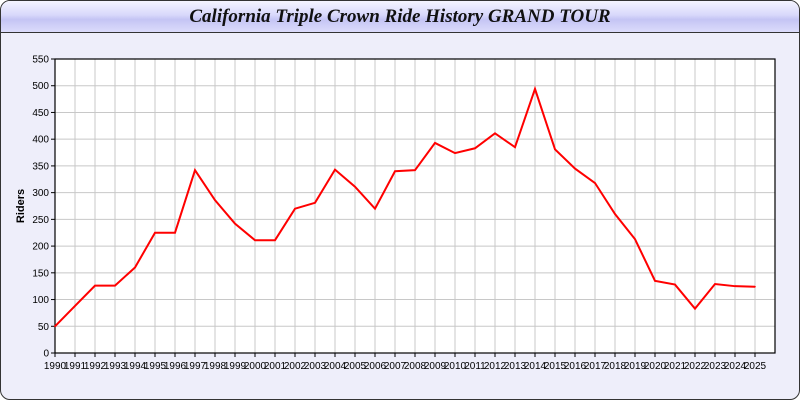 This screenshot has height=400, width=800. What do you see at coordinates (415, 366) in the screenshot?
I see `x-tick-label: 2008` at bounding box center [415, 366].